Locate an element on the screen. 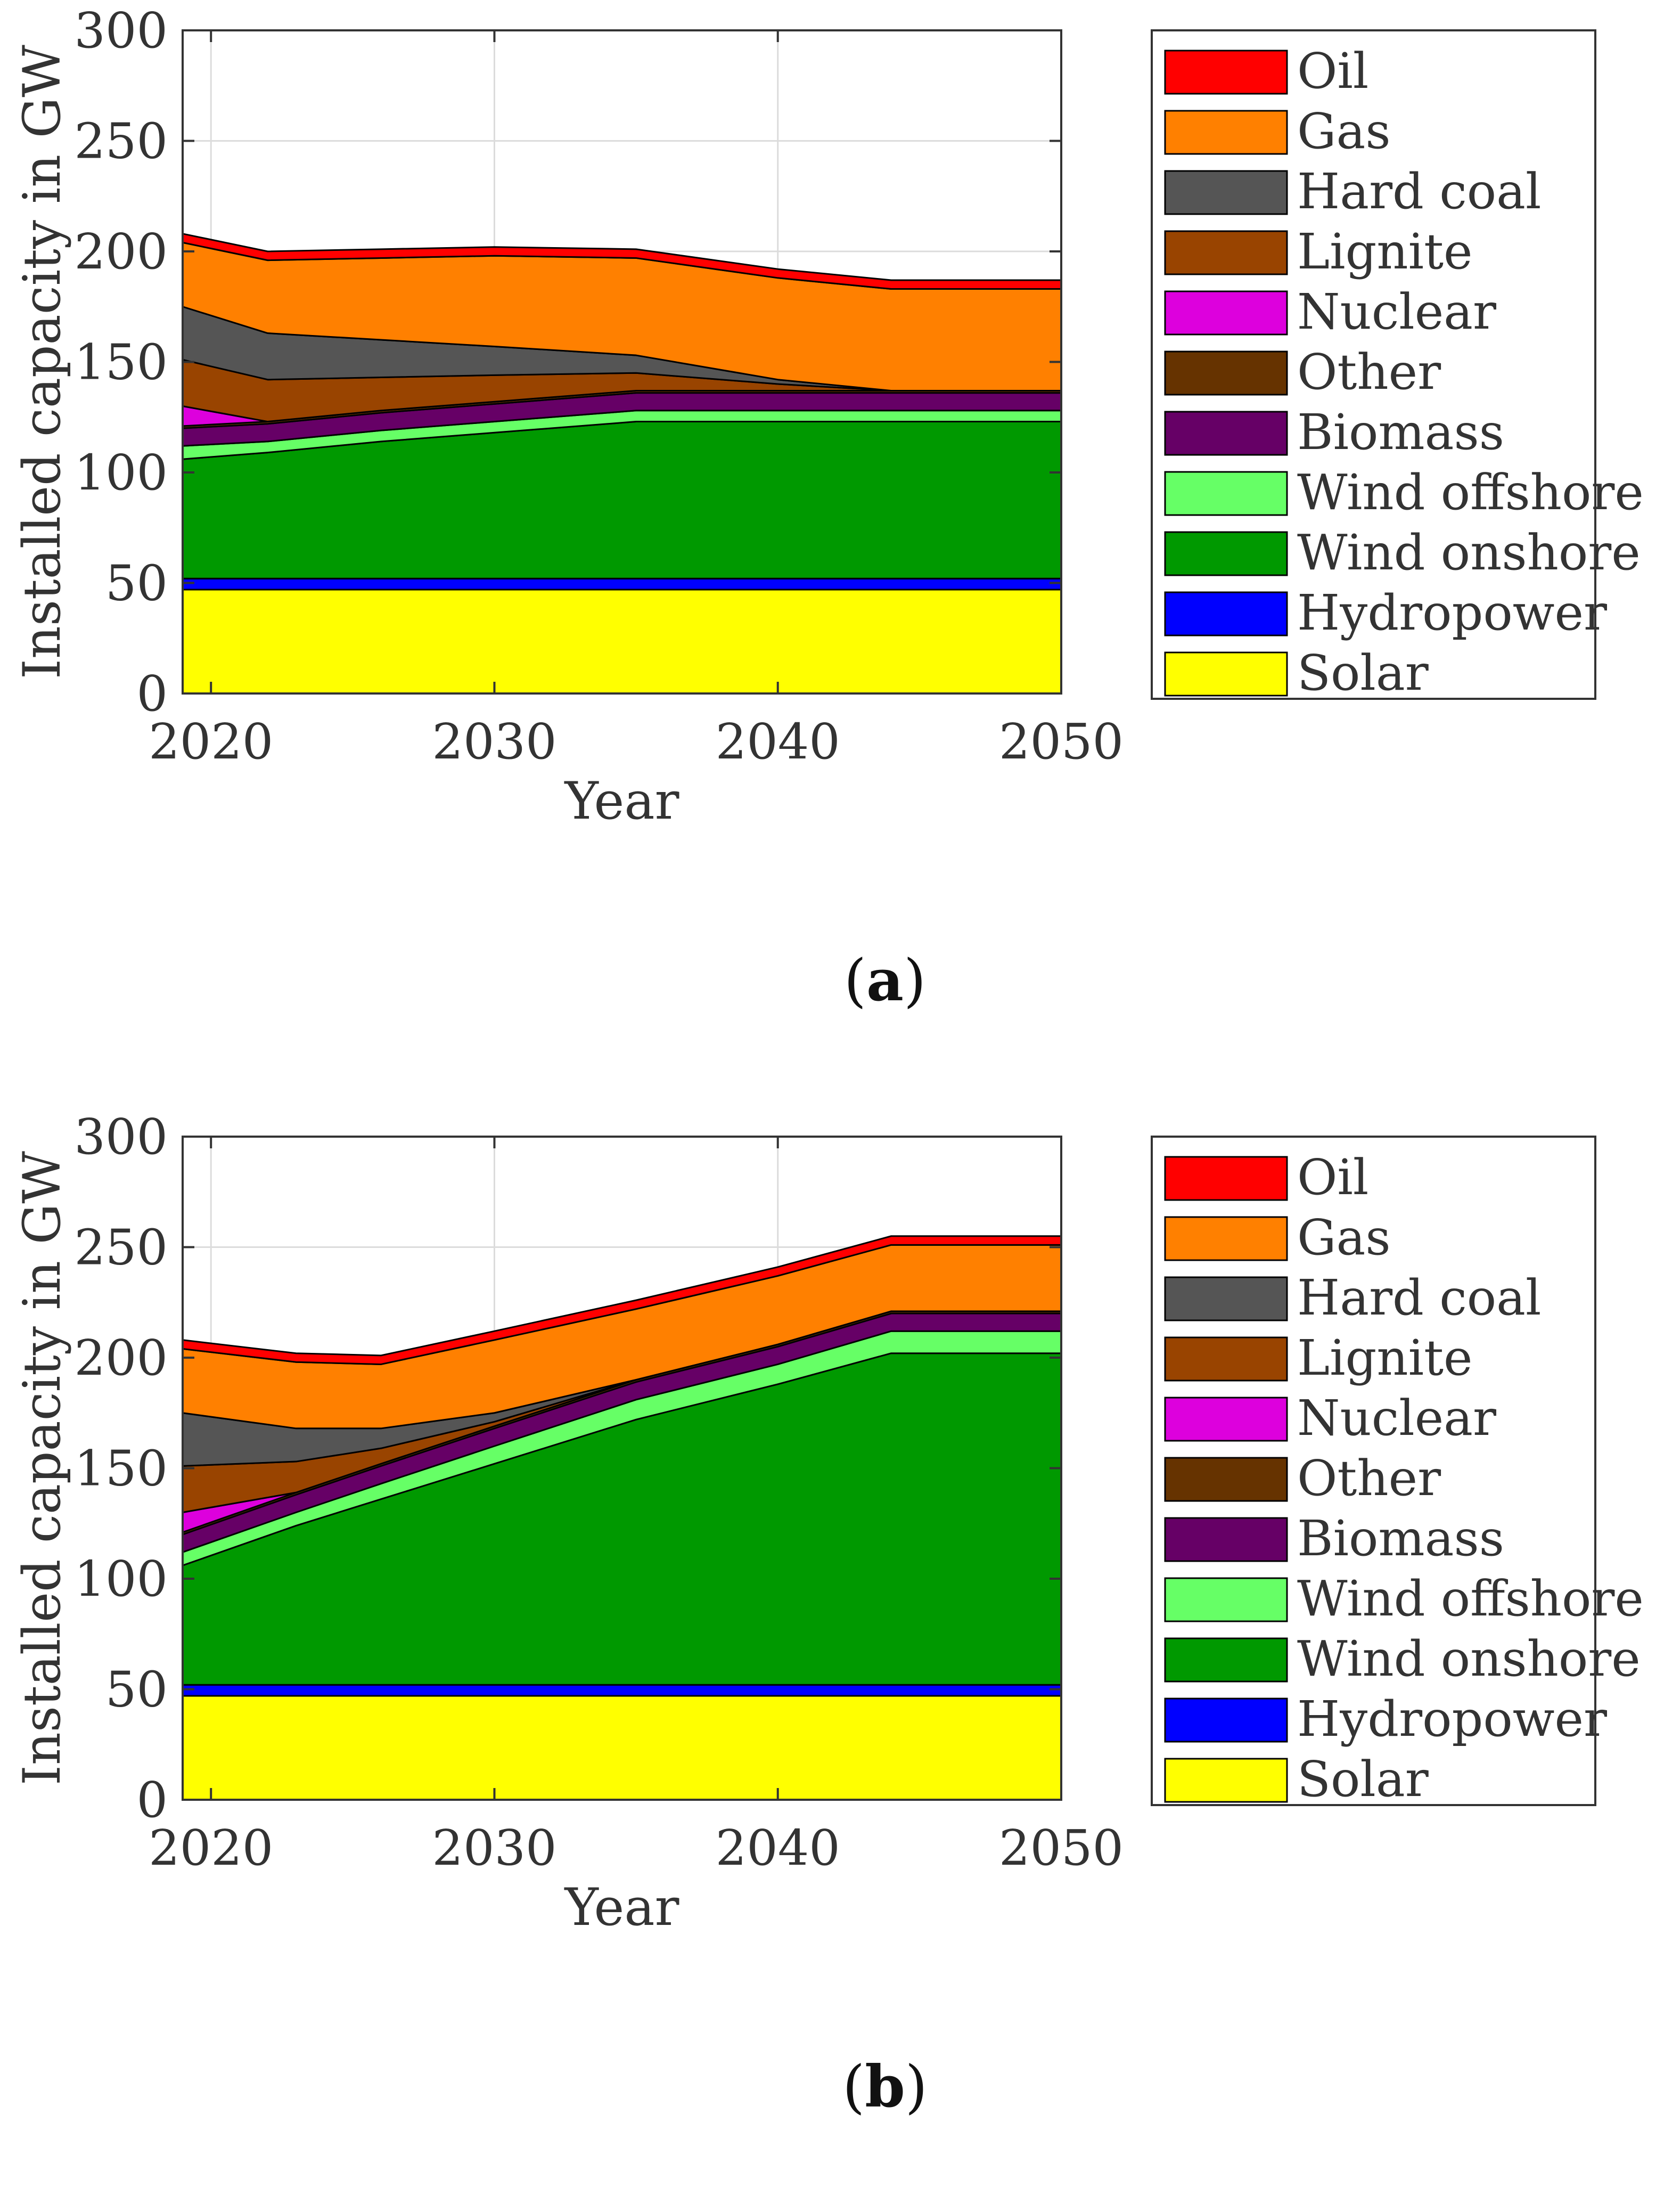 The height and width of the screenshot is (2212, 1664). b-area-hydropower is located at coordinates (622, 1690).